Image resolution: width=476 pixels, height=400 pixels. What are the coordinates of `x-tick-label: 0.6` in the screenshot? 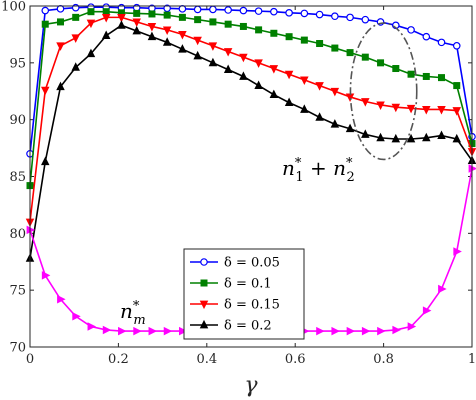 It's located at (295, 359).